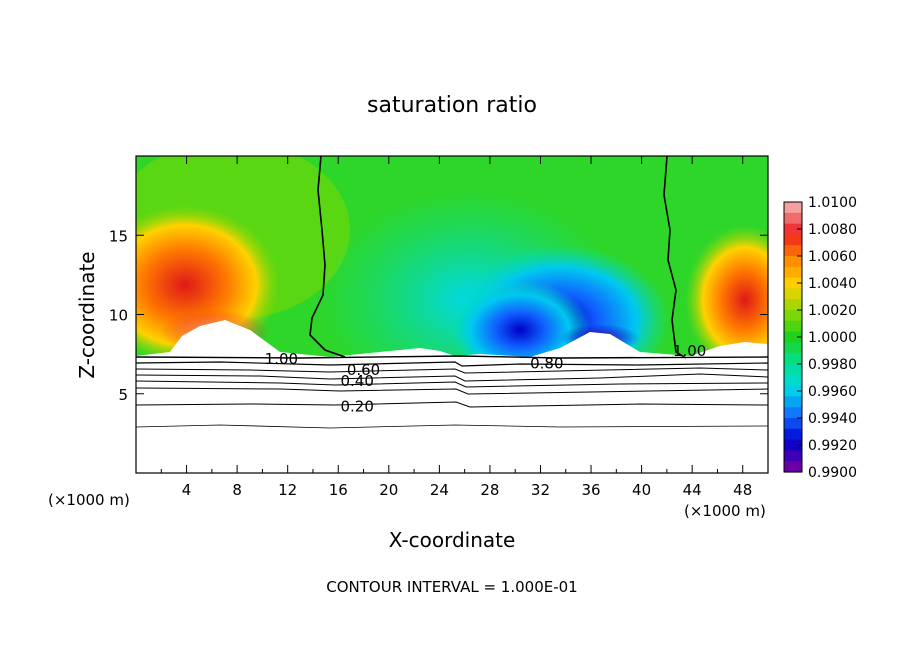  I want to click on contour-1.00-right, so click(675, 257).